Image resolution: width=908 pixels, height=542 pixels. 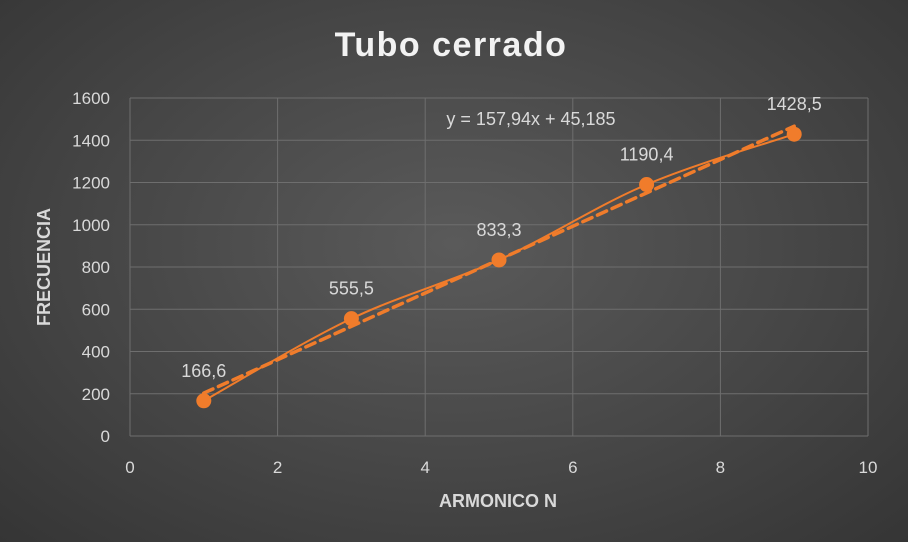 What do you see at coordinates (572, 467) in the screenshot?
I see `x-tick-label: 6` at bounding box center [572, 467].